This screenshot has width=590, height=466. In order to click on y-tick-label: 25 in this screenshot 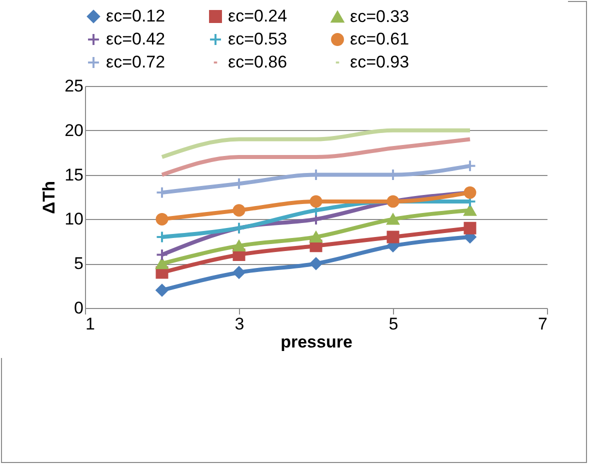, I will do `click(74, 86)`.